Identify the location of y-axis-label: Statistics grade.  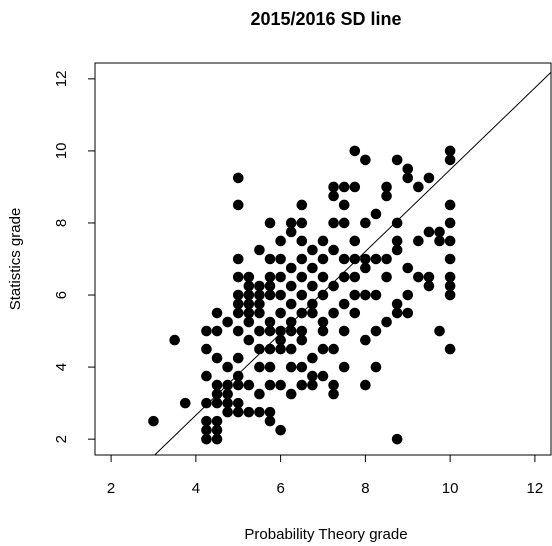
(15, 259).